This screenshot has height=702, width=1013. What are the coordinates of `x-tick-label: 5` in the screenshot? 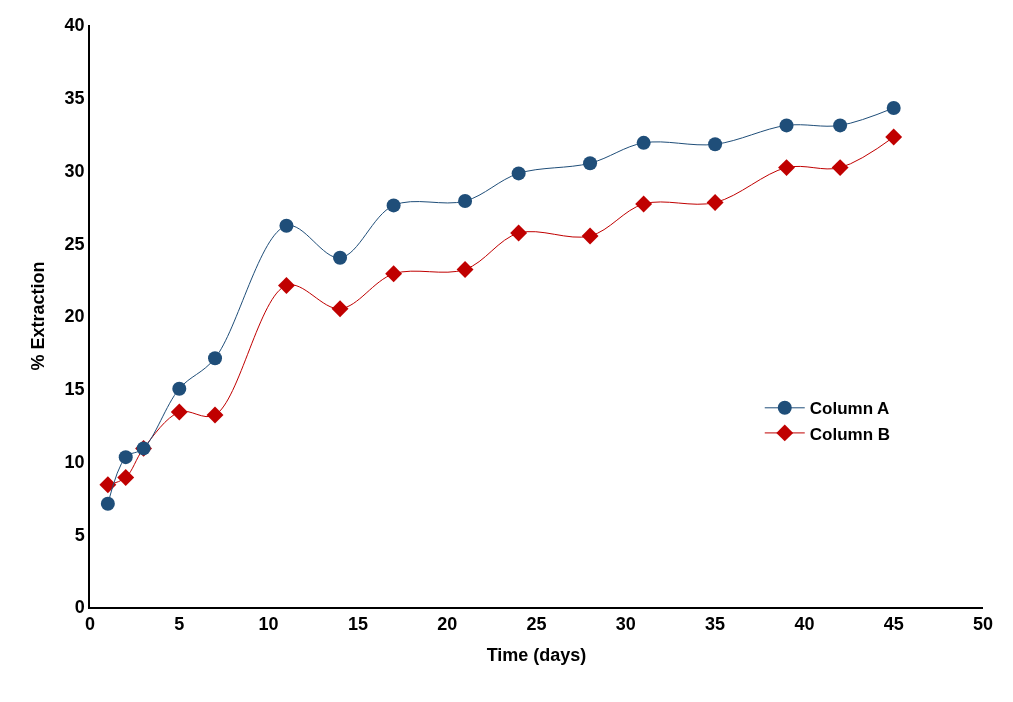 It's located at (179, 624).